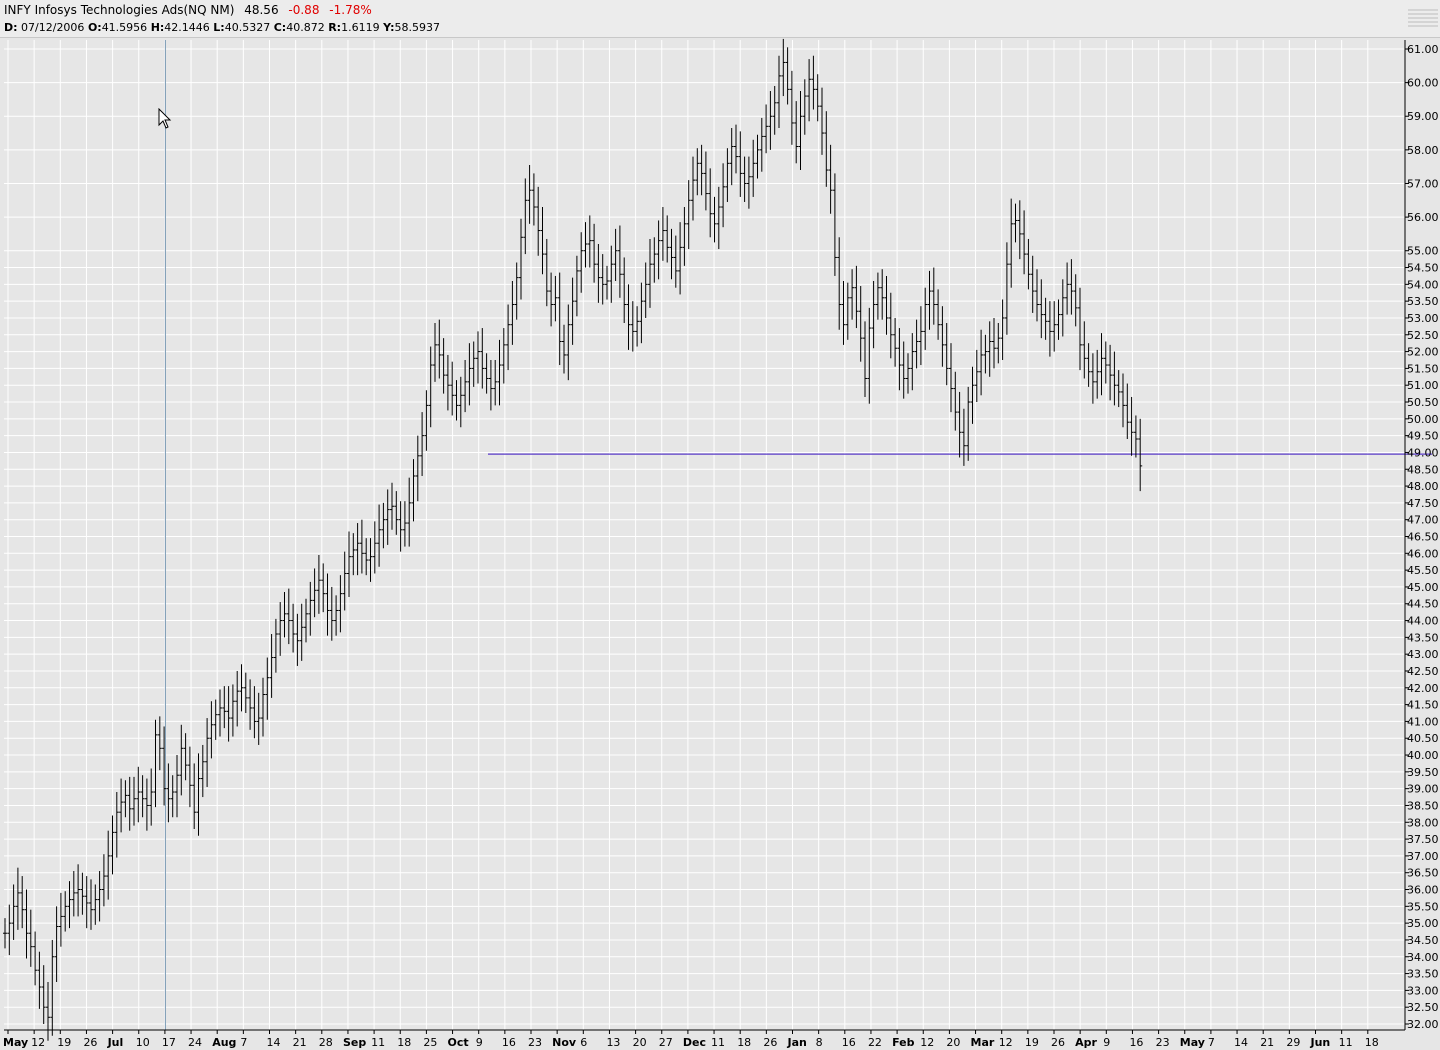 Image resolution: width=1440 pixels, height=1050 pixels. Describe the element at coordinates (535, 1042) in the screenshot. I see `x-tick-label: 23` at that location.